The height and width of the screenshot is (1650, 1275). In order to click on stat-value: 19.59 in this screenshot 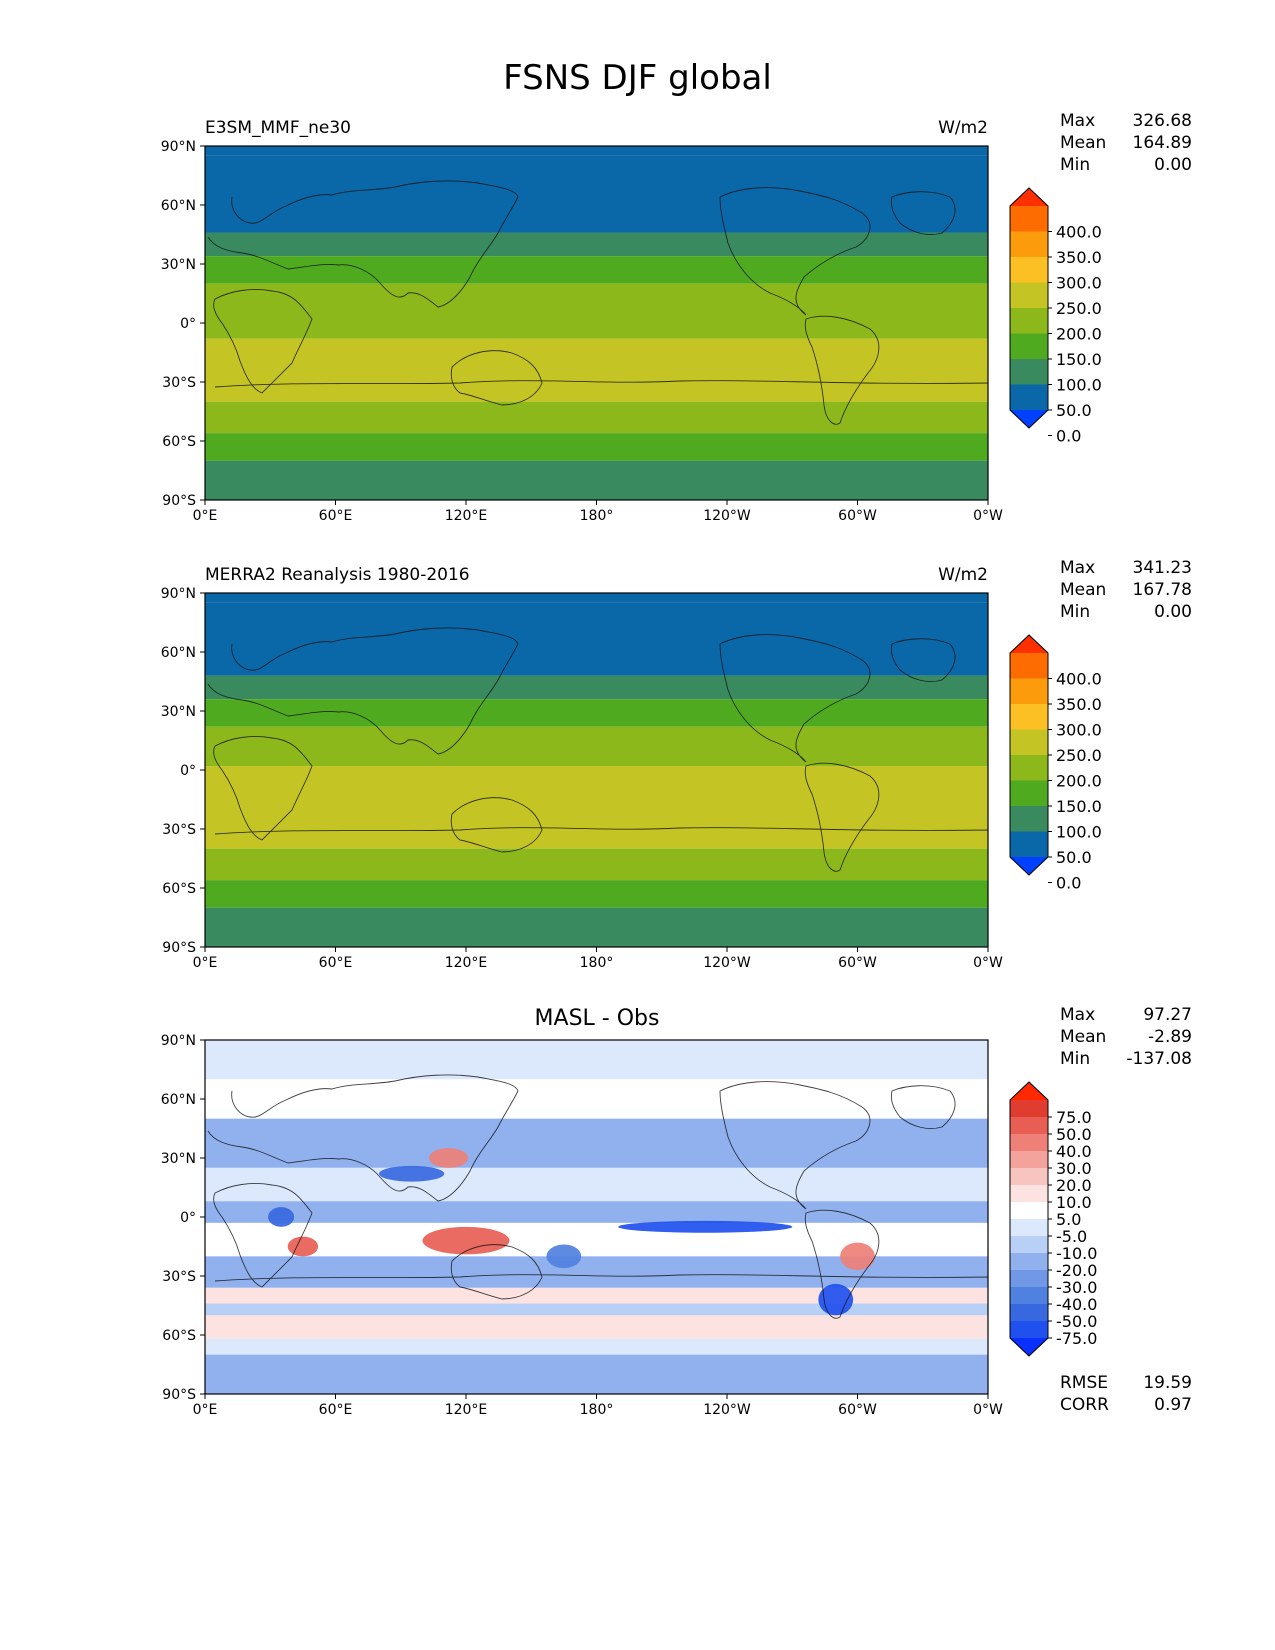, I will do `click(1167, 1383)`.